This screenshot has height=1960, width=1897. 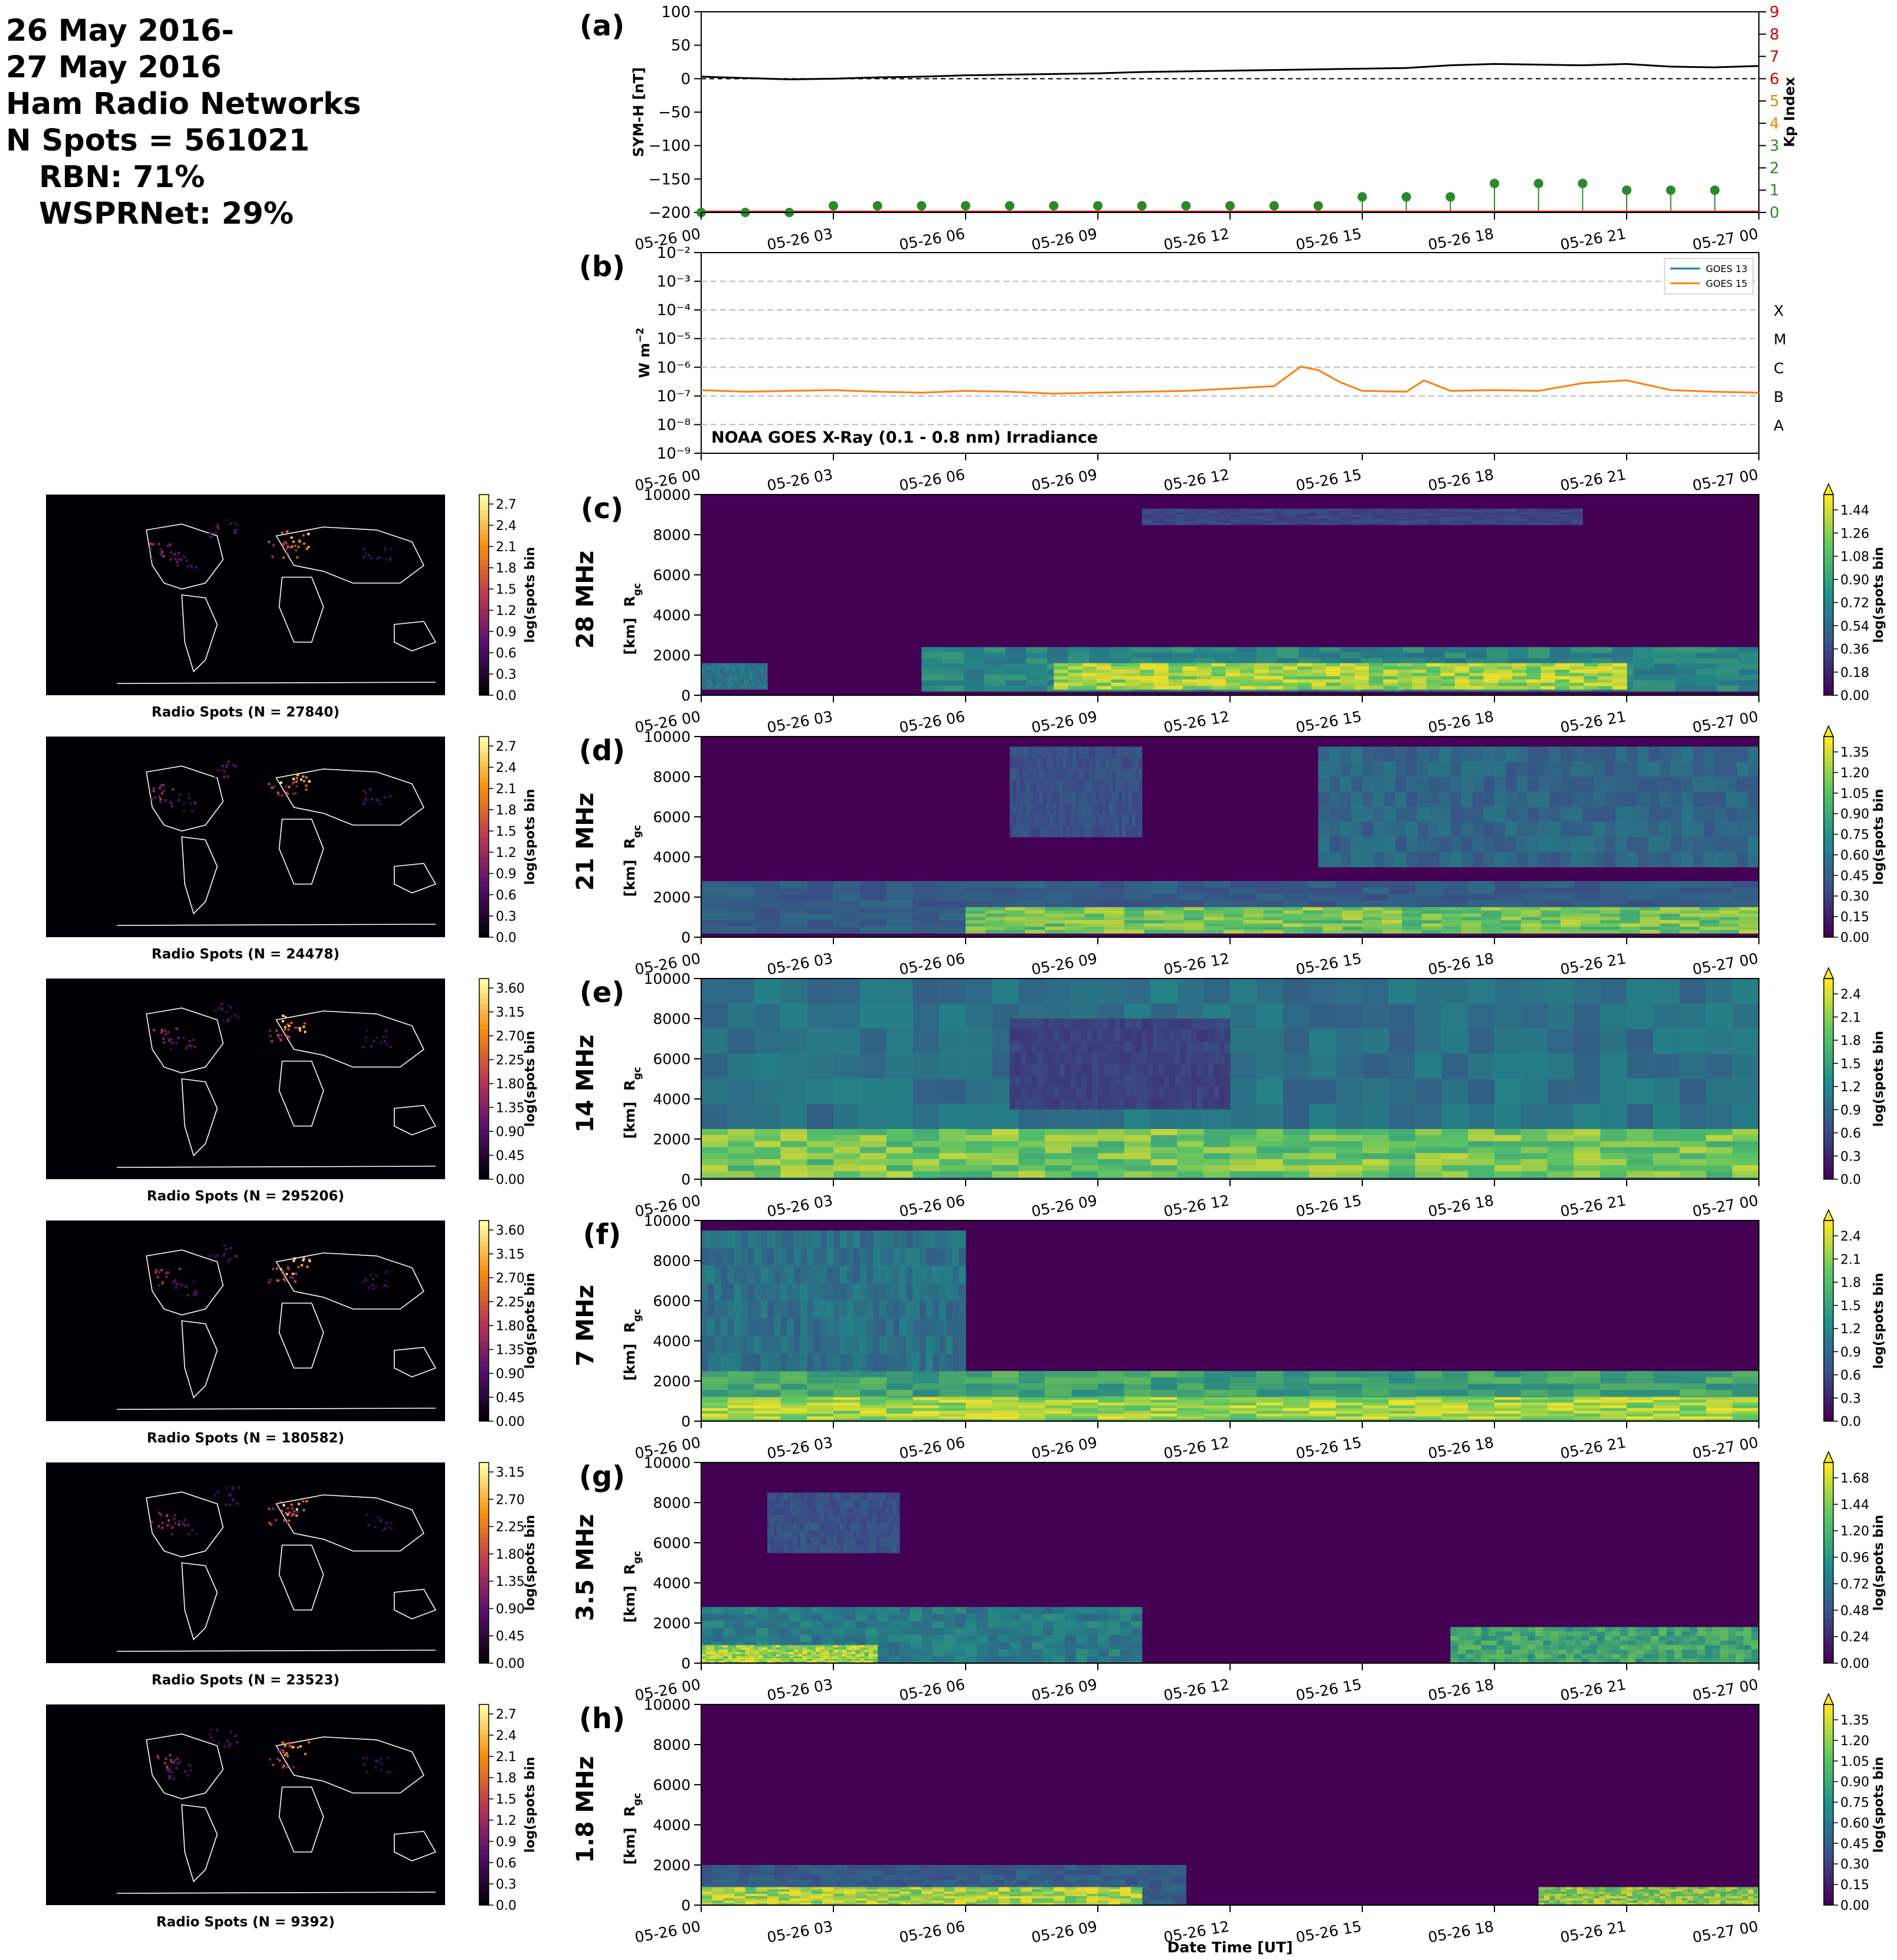 What do you see at coordinates (506, 547) in the screenshot?
I see `panel-c-map-colorbar-tick-label: 2.1` at bounding box center [506, 547].